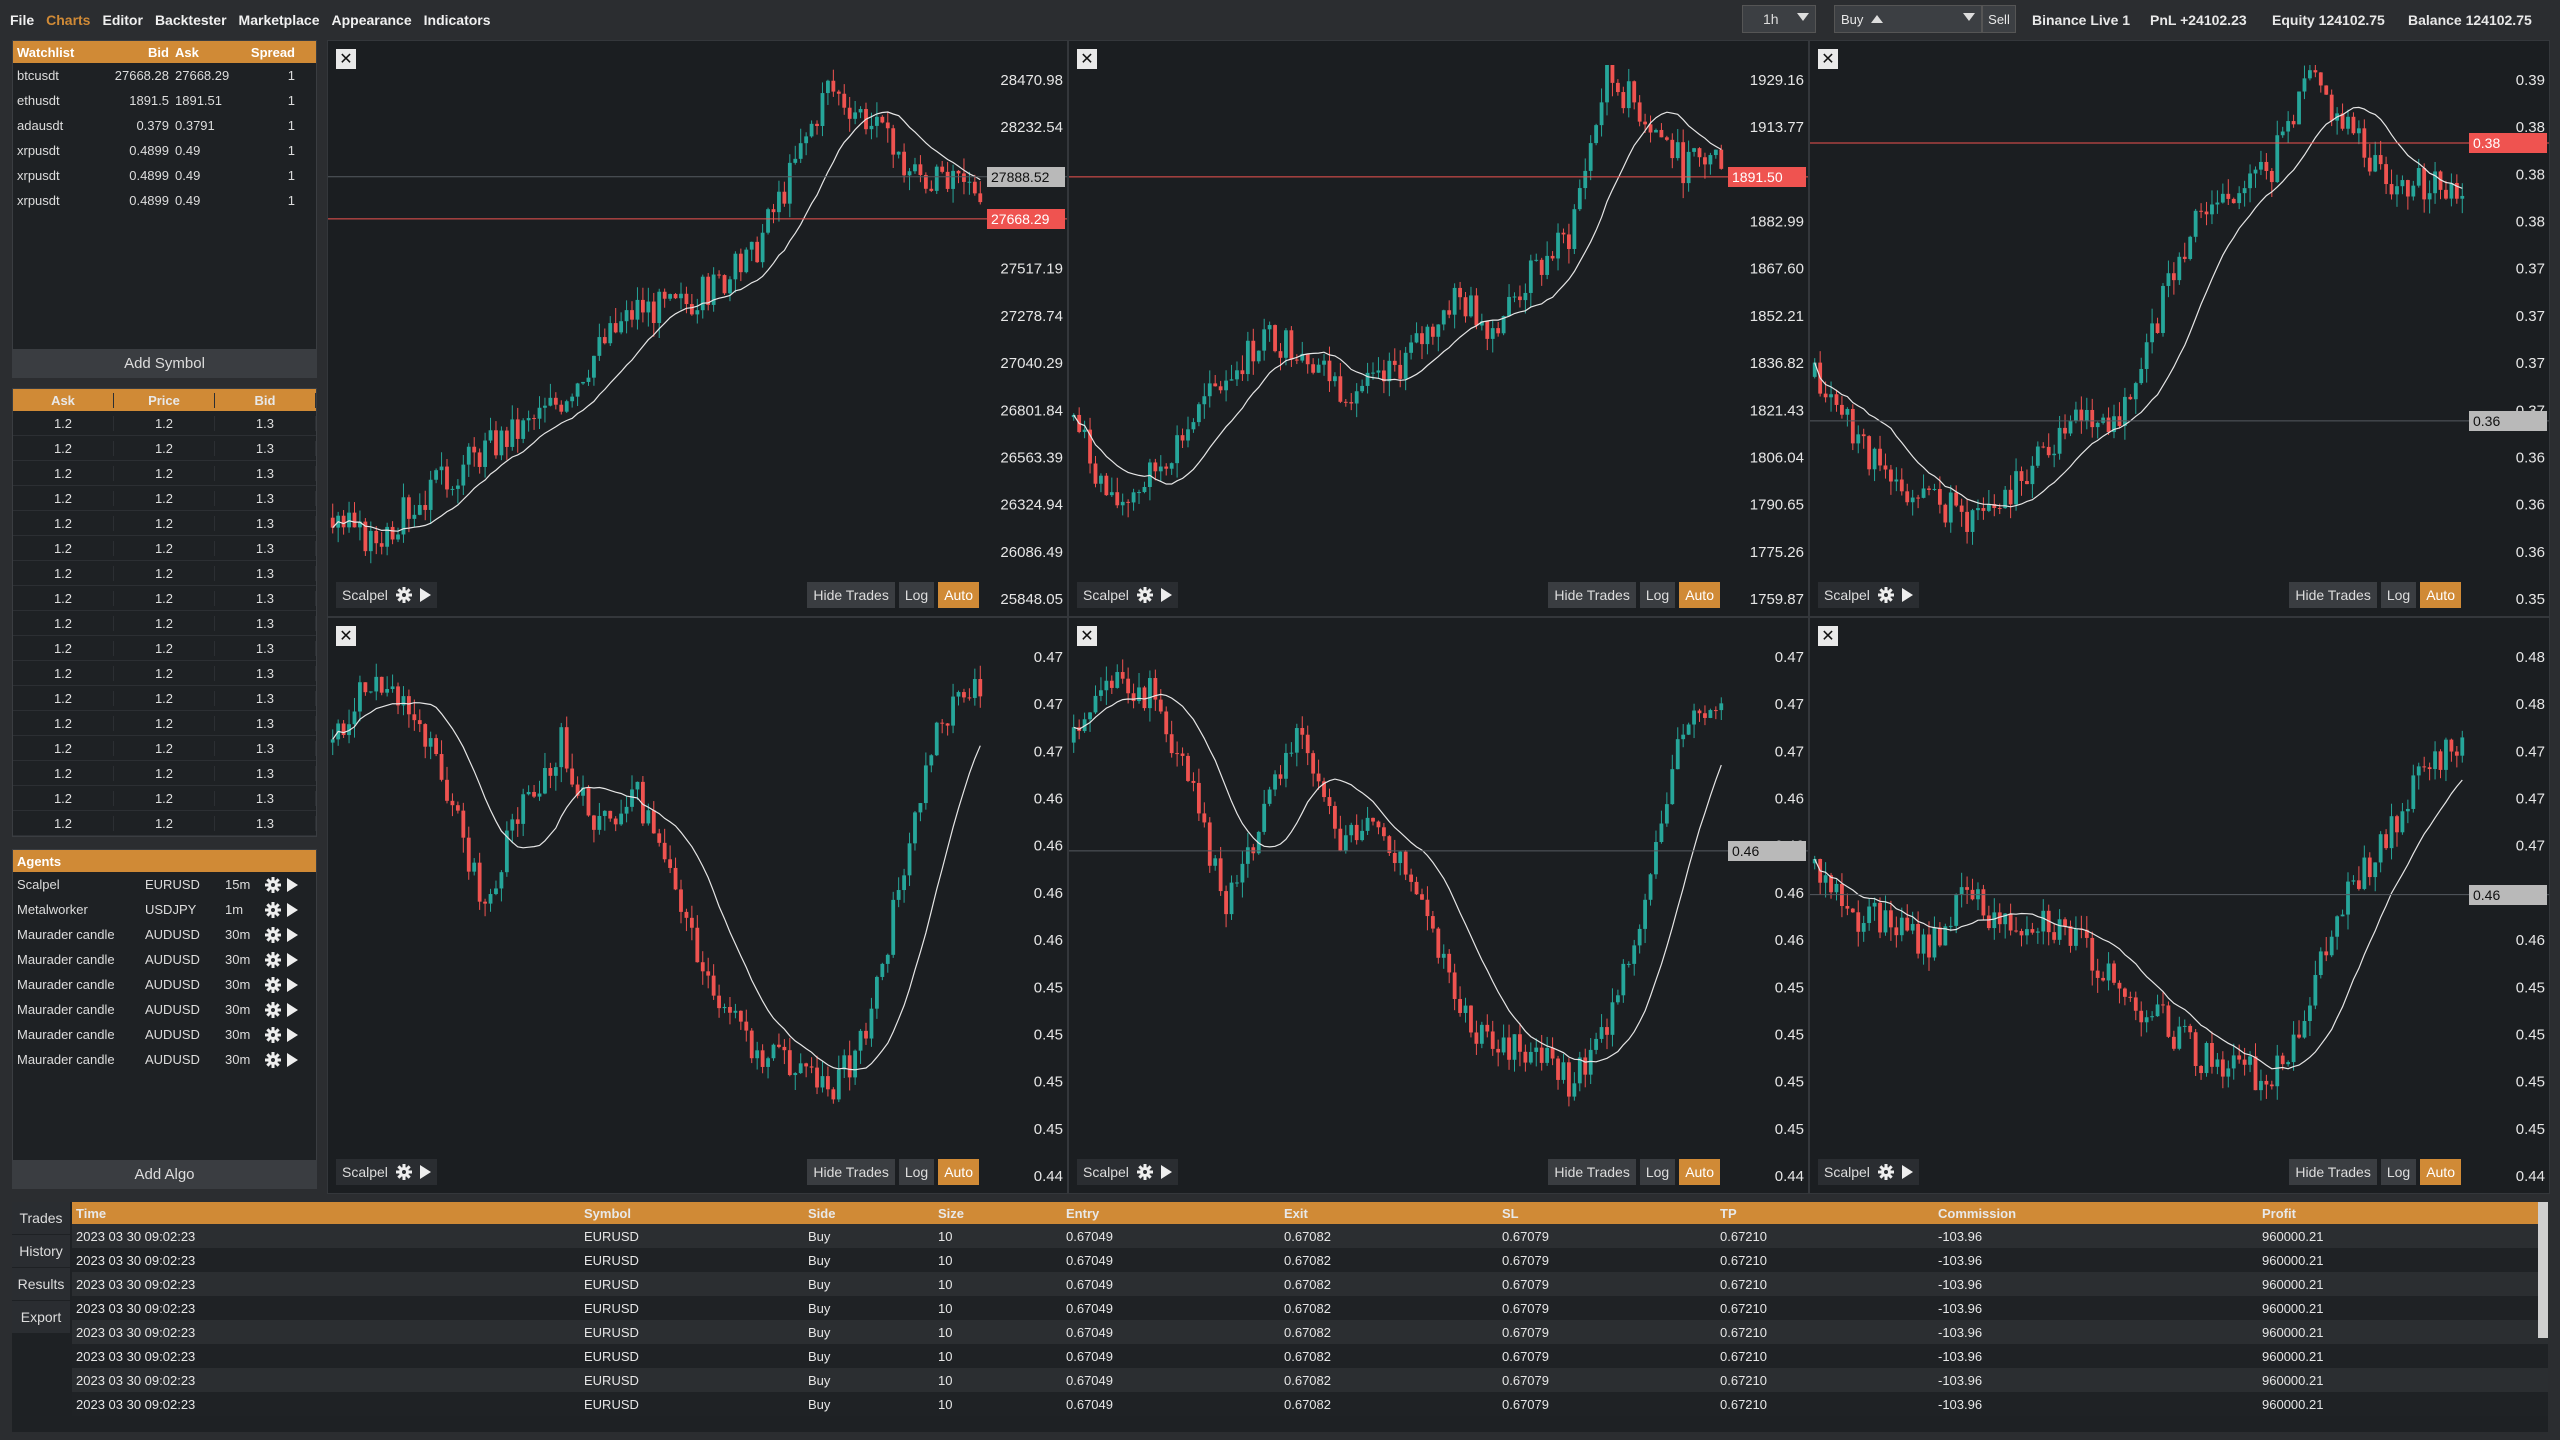 This screenshot has height=1440, width=2560. I want to click on agent-row: Metalworker USDJPY 1m, so click(164, 909).